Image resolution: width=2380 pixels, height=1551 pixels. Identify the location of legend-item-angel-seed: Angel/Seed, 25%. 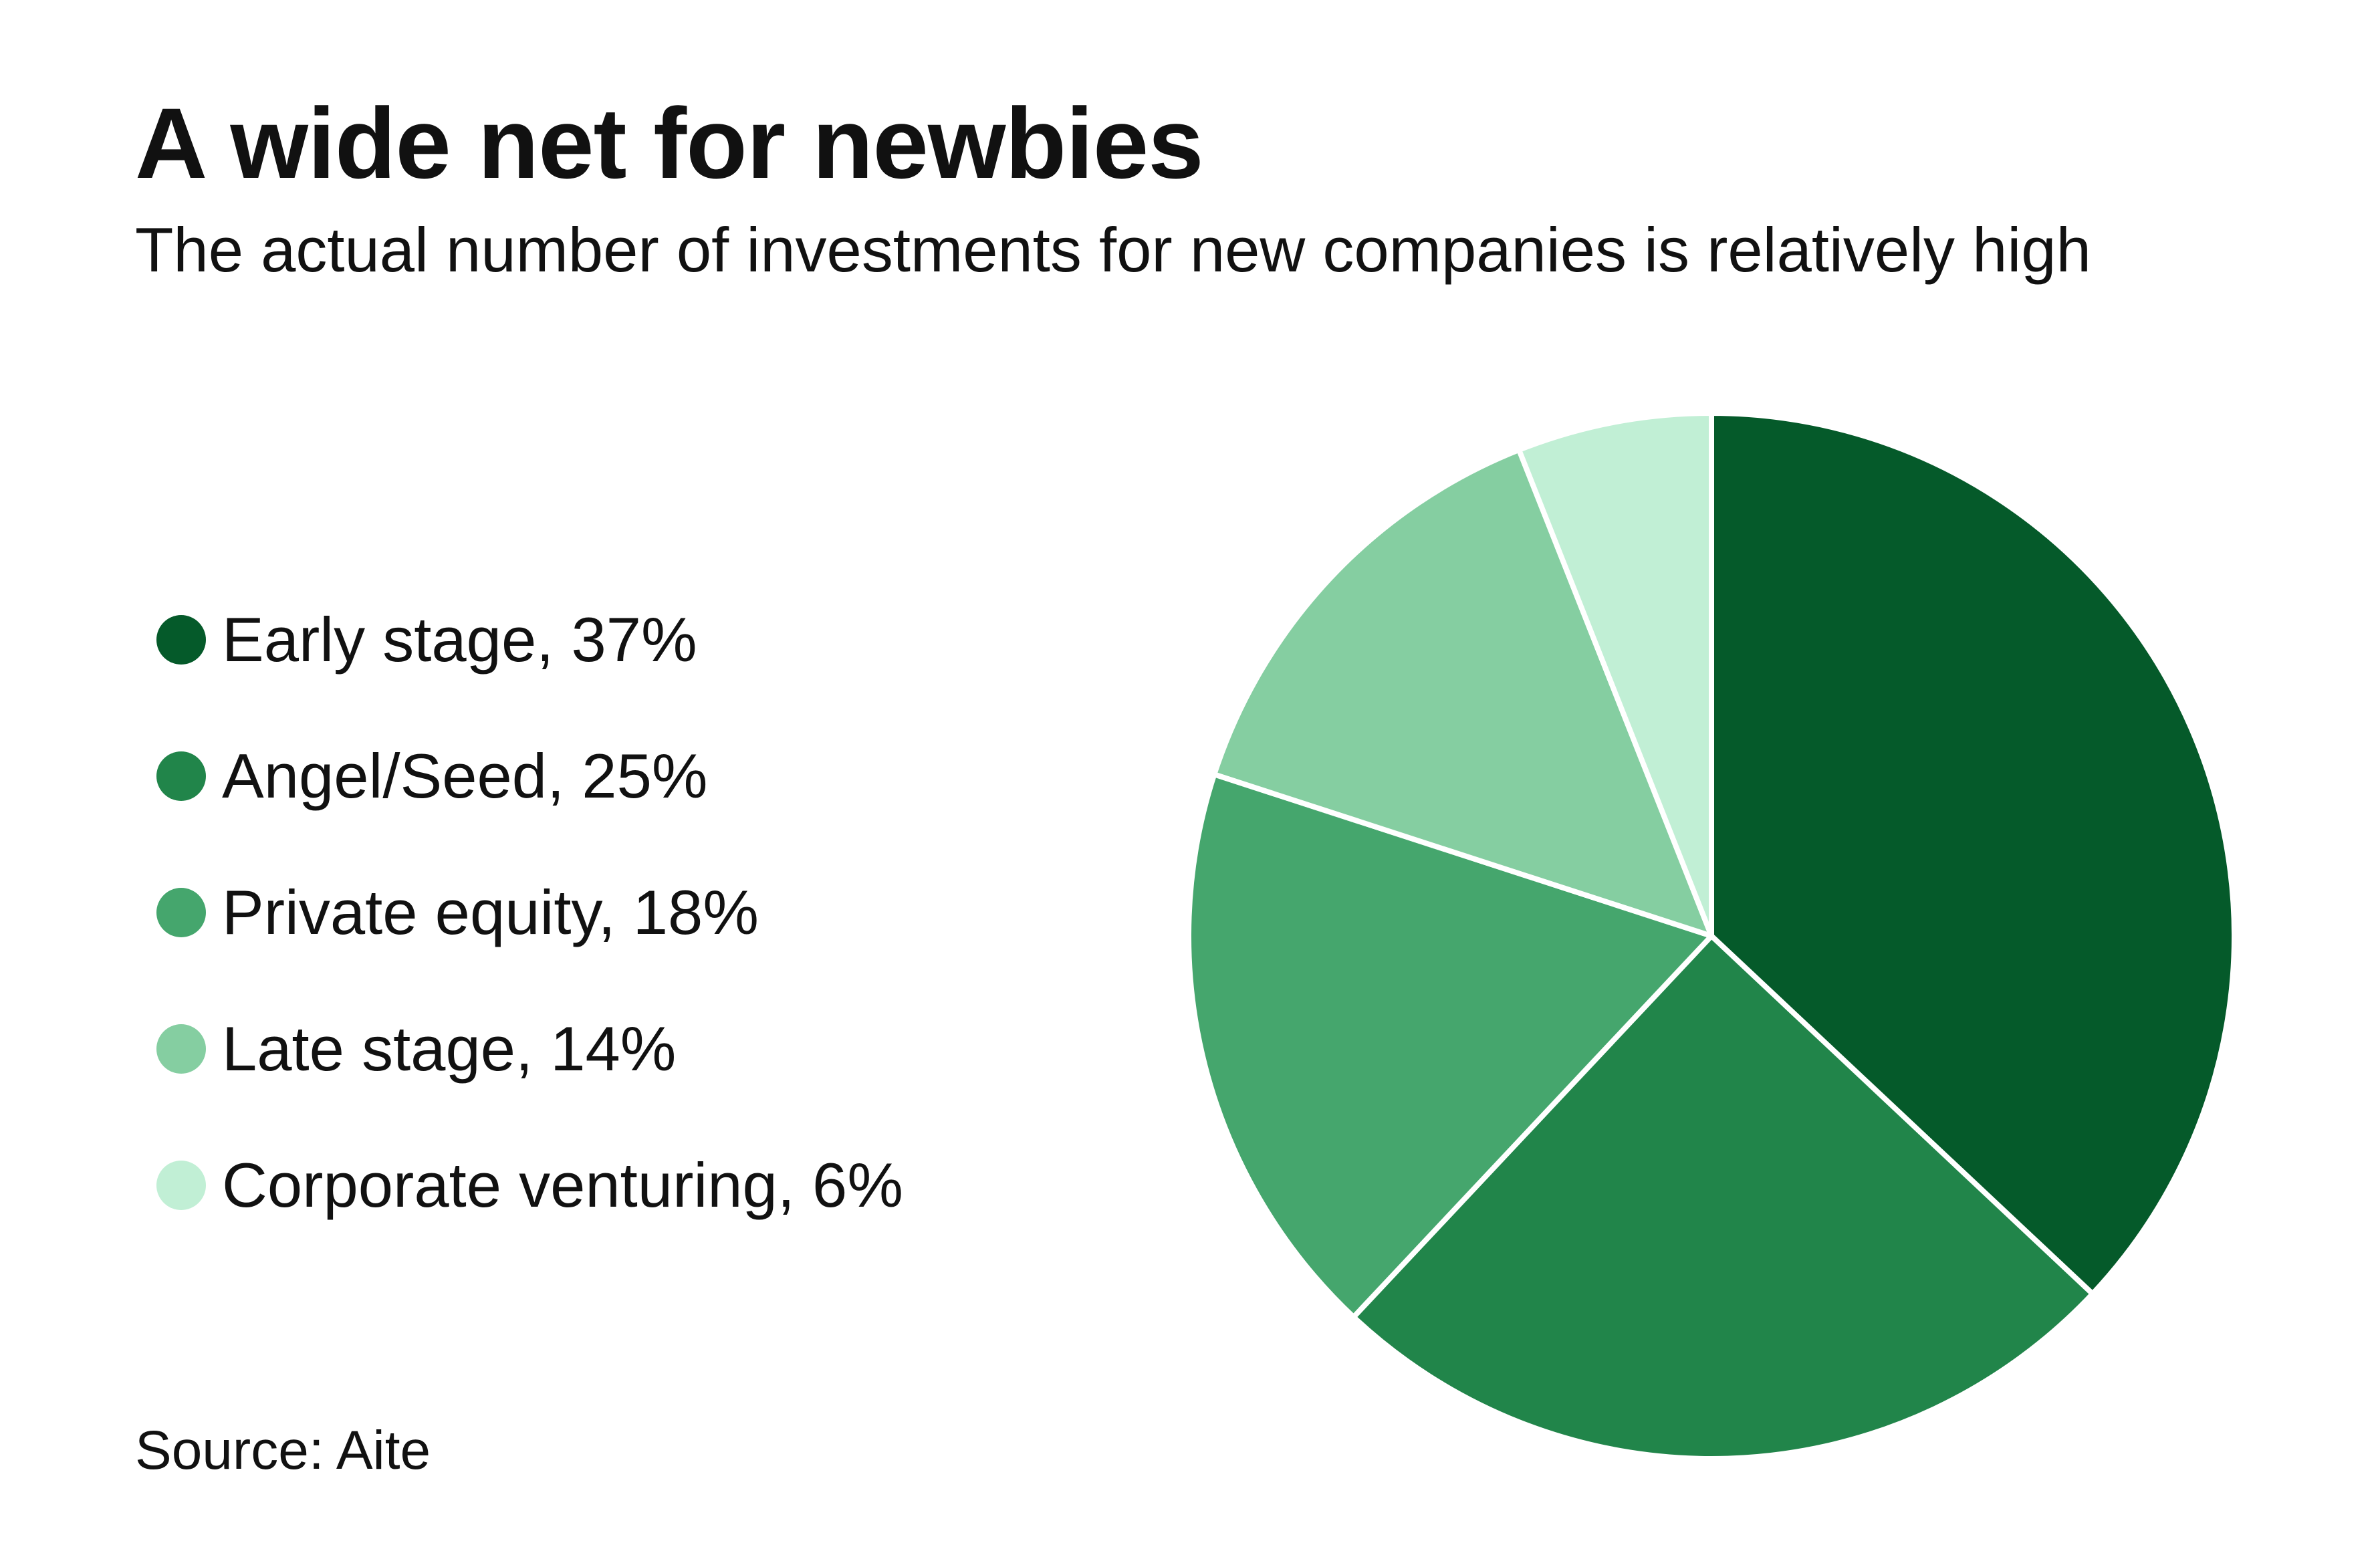
(529, 776).